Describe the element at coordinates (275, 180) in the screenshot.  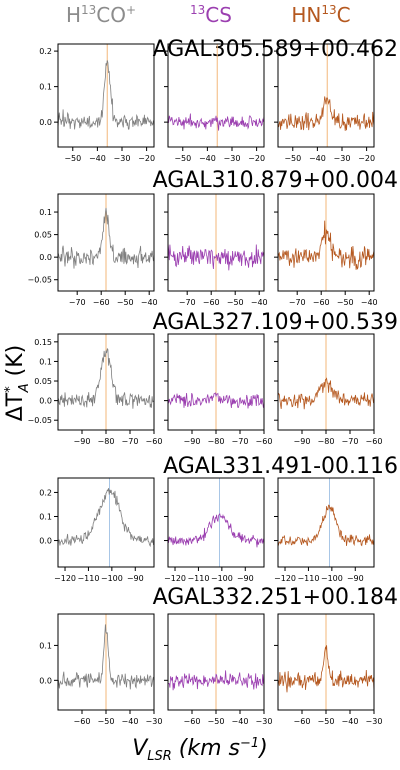
I see `source-title-1: AGAL310.879+00.004` at that location.